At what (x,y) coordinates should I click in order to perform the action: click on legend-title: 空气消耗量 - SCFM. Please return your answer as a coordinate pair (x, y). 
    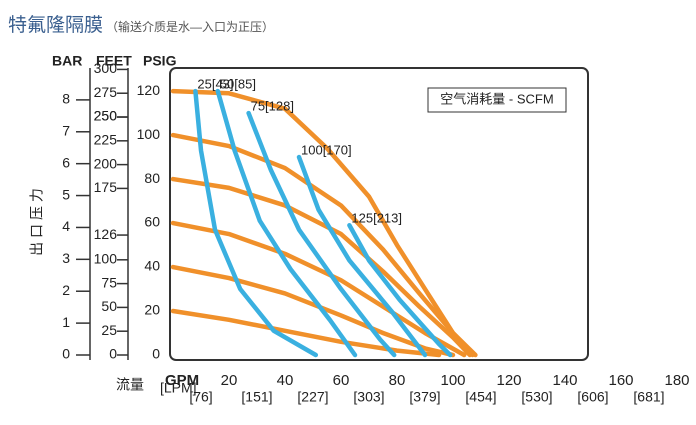
    Looking at the image, I should click on (496, 98).